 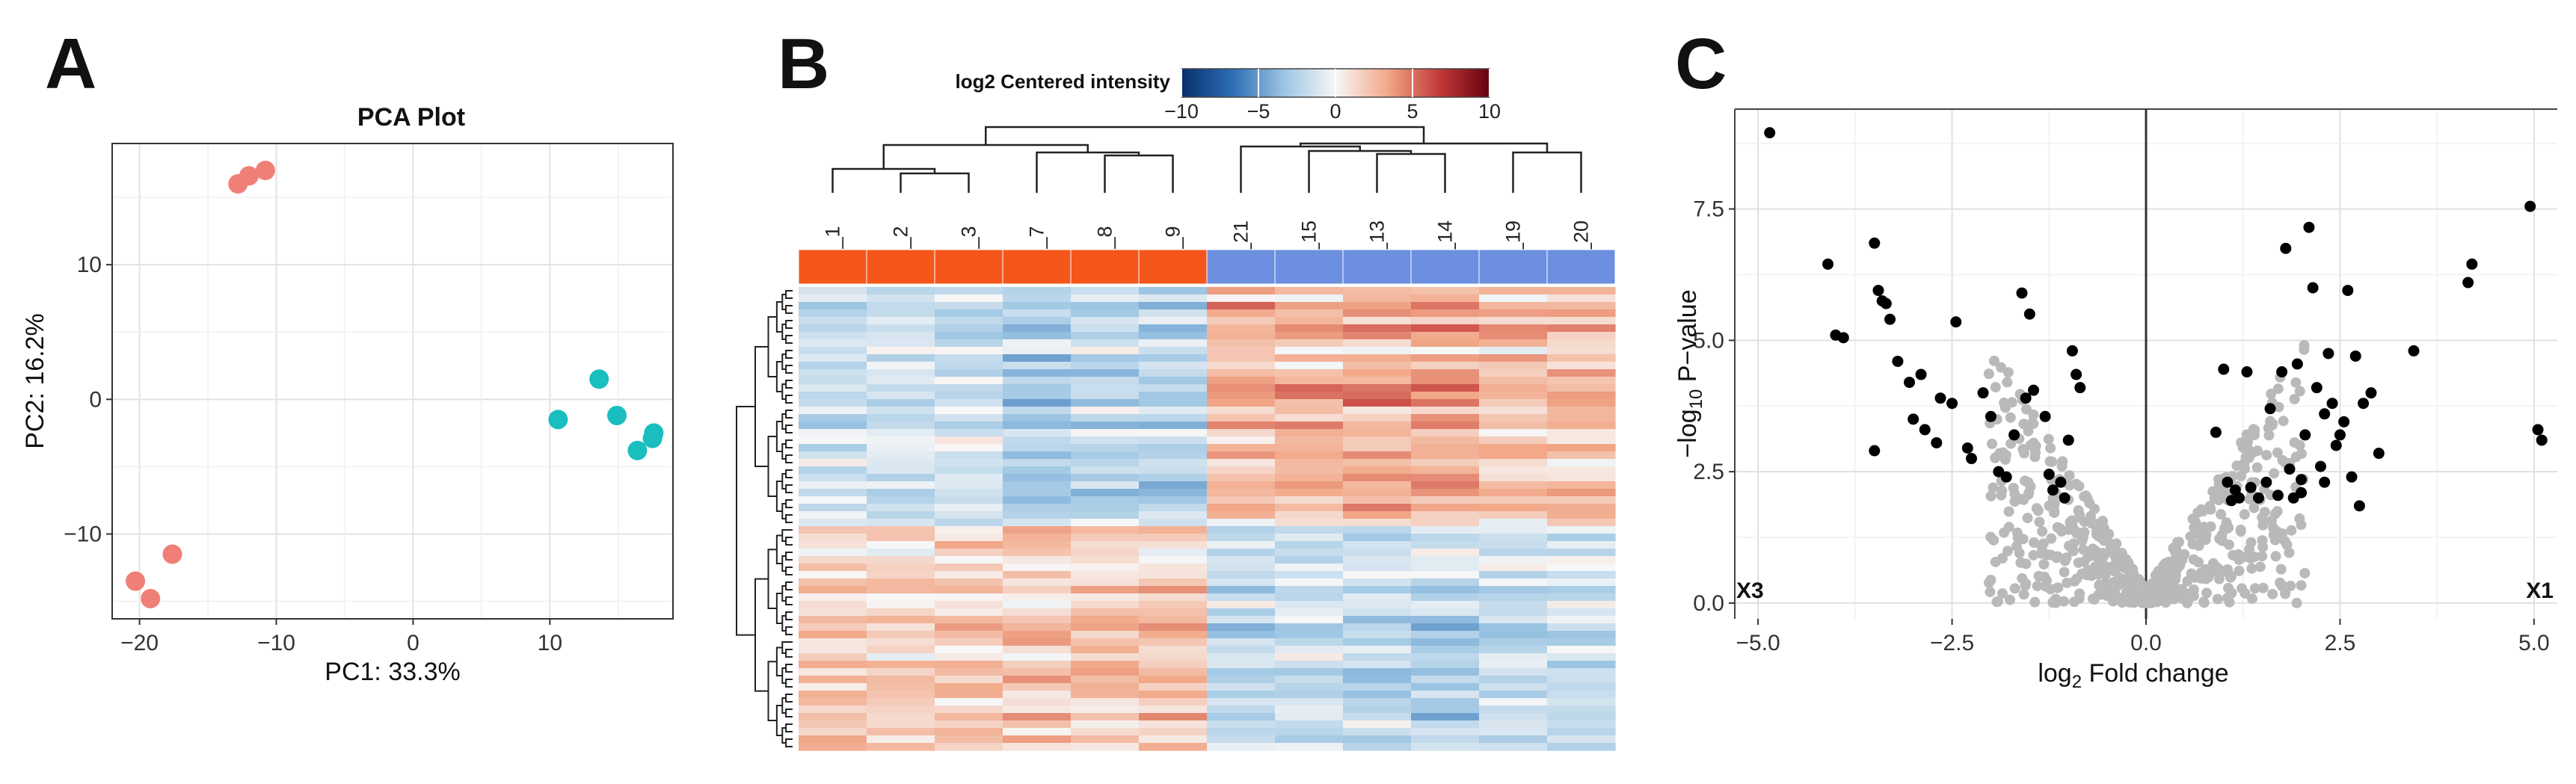 I want to click on pca-y-axis-title: PC2: 16.2%, so click(x=35, y=380).